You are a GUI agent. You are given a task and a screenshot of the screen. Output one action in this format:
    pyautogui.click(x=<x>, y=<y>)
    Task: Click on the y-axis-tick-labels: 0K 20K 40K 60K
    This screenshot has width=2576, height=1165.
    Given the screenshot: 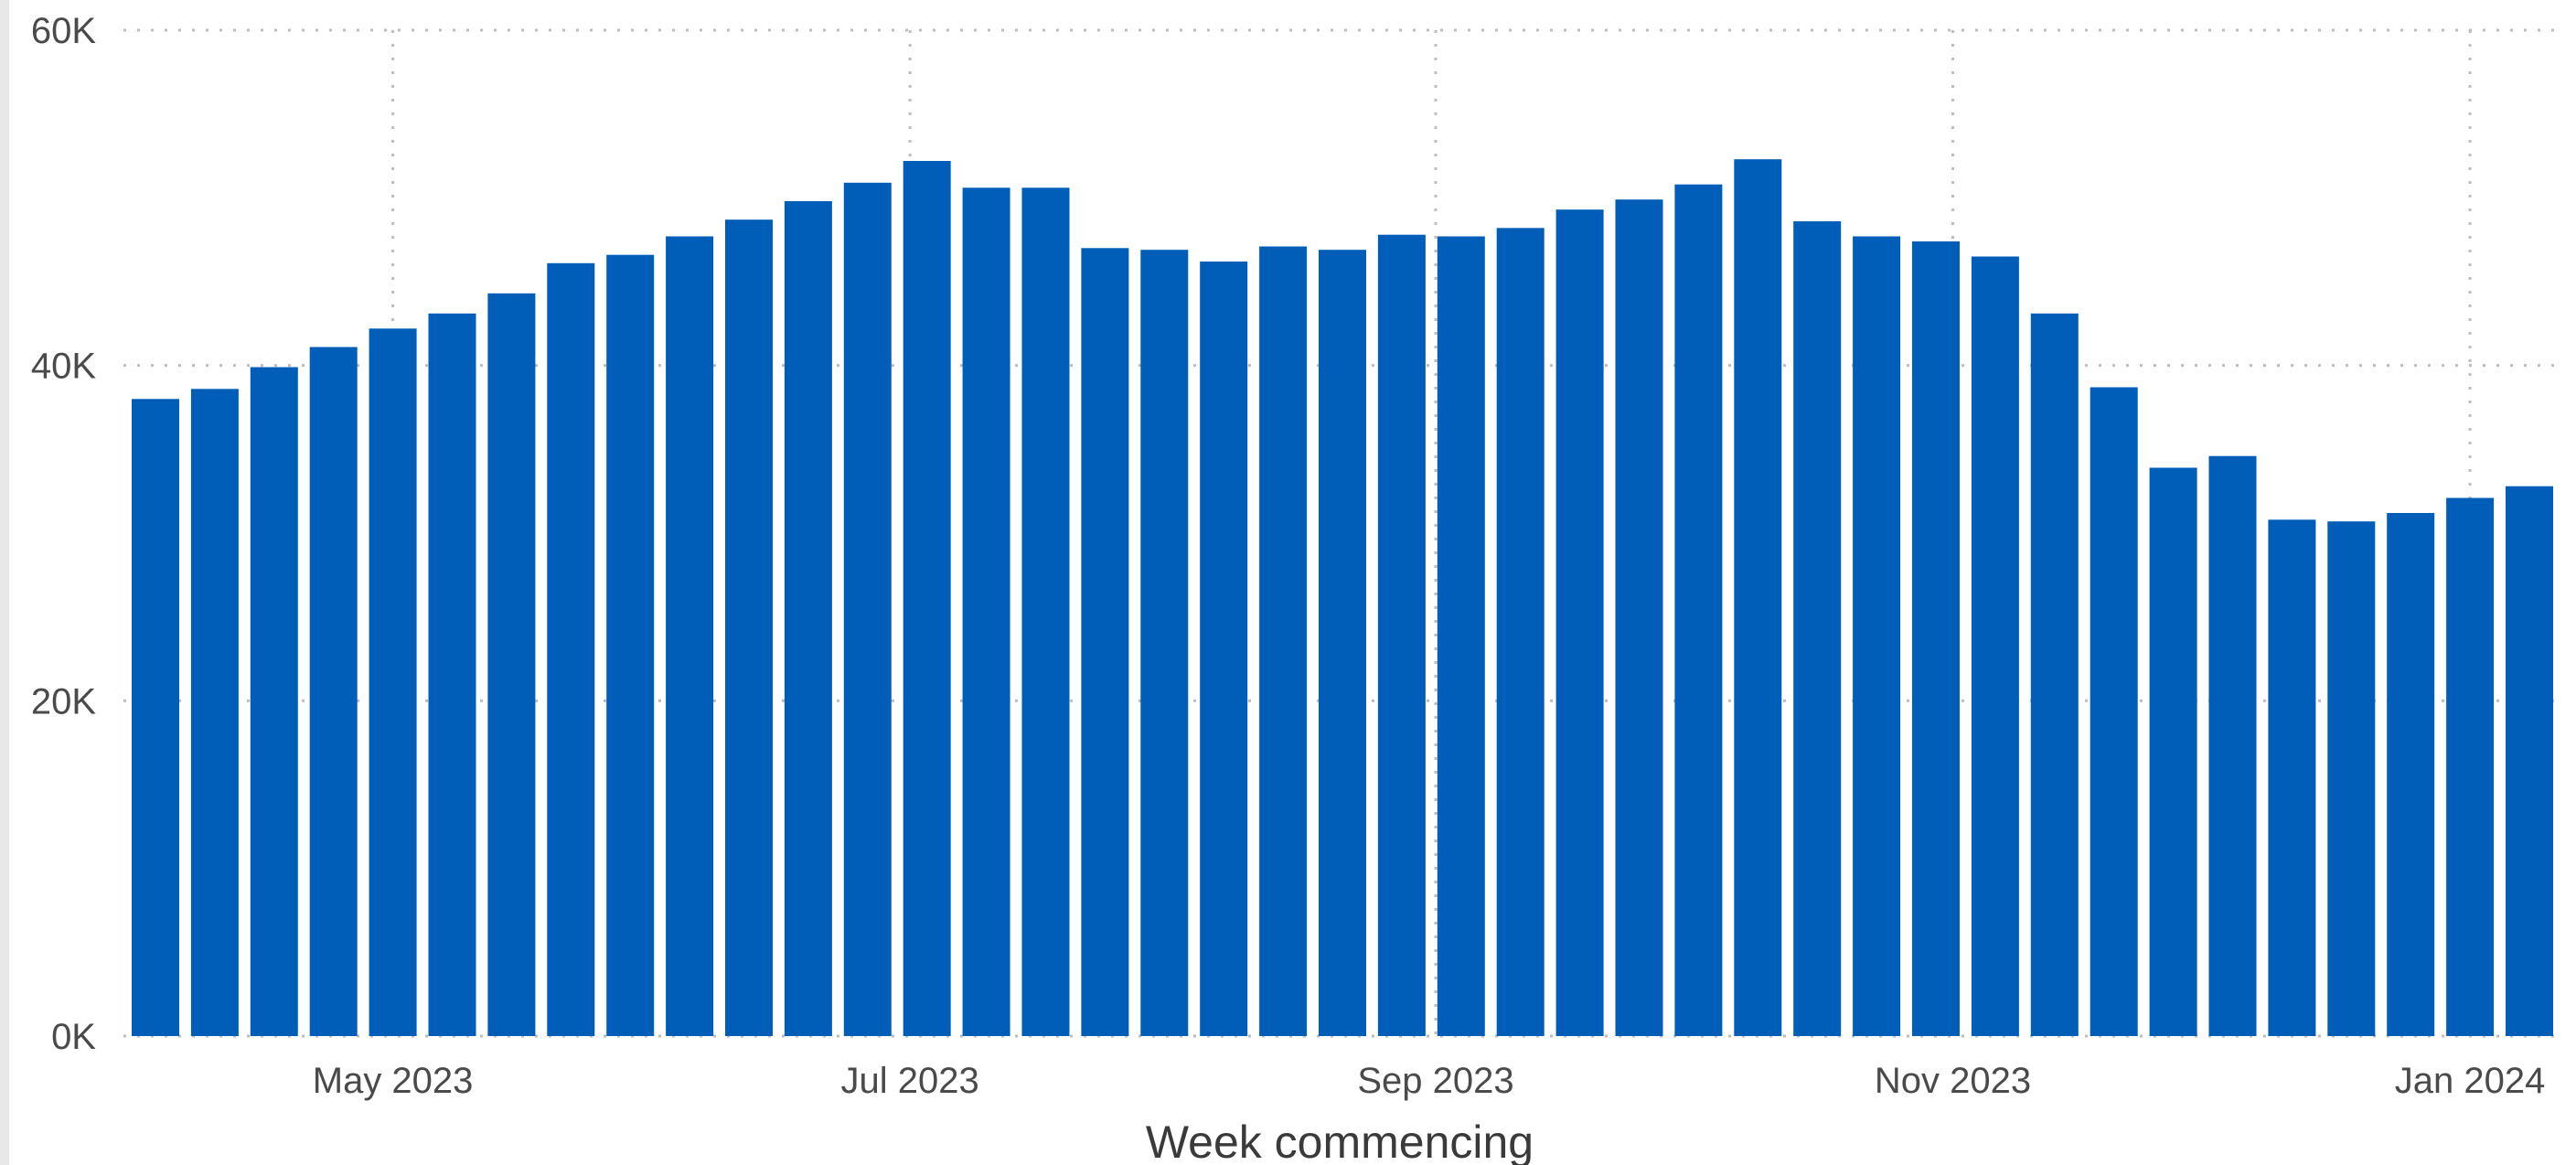 What is the action you would take?
    pyautogui.click(x=63, y=534)
    